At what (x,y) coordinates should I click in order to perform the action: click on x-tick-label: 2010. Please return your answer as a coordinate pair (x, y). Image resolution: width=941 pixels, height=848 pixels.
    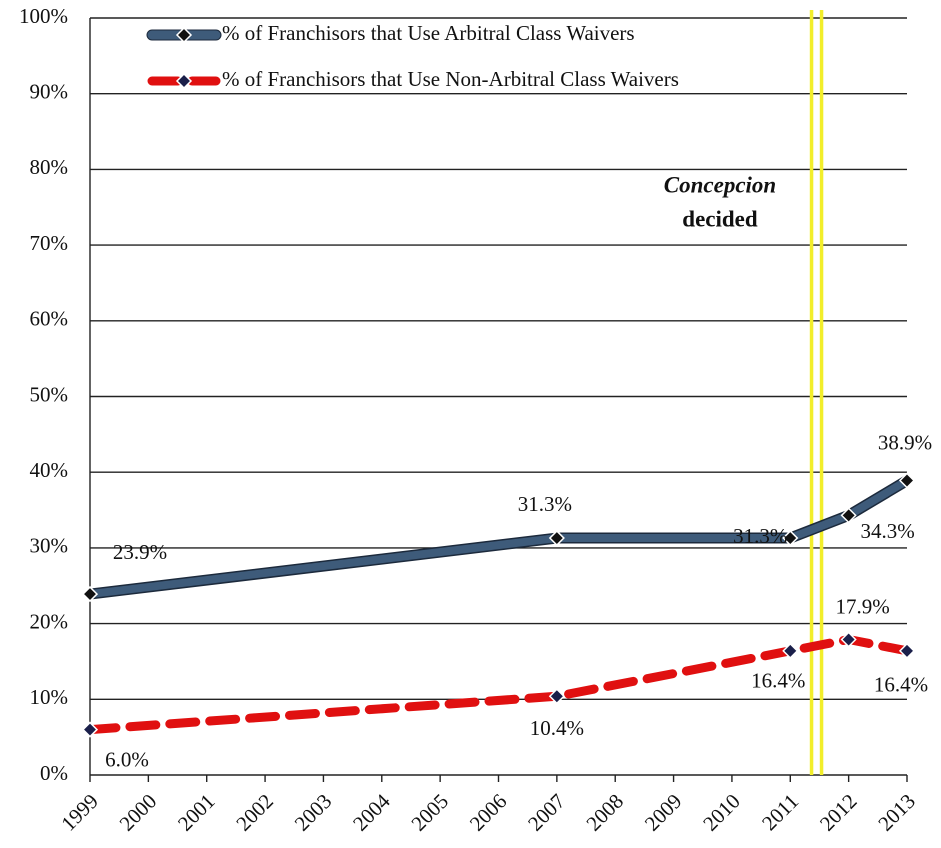
    Looking at the image, I should click on (721, 812).